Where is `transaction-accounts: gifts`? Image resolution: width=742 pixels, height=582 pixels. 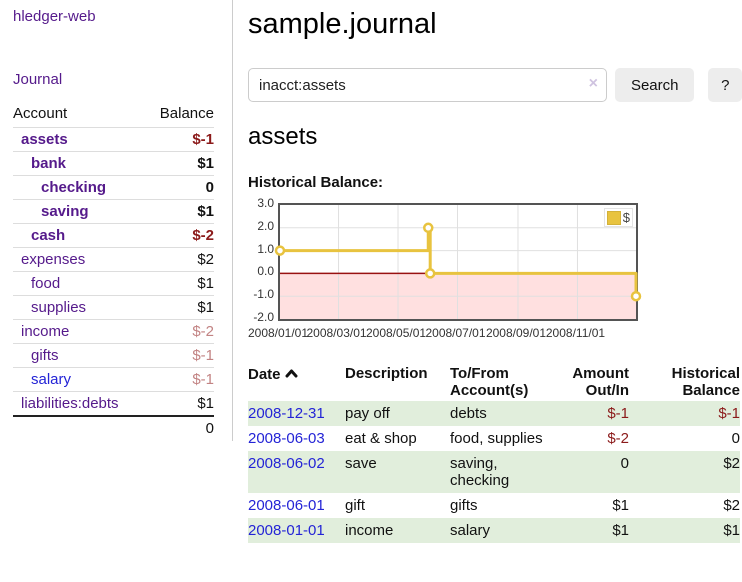 transaction-accounts: gifts is located at coordinates (464, 505).